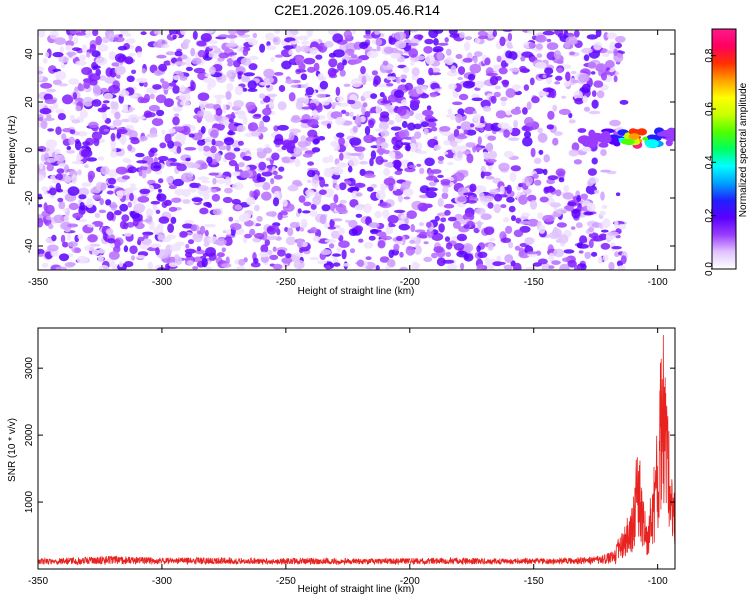 The width and height of the screenshot is (750, 600). I want to click on y-tick-label: 1000, so click(29, 501).